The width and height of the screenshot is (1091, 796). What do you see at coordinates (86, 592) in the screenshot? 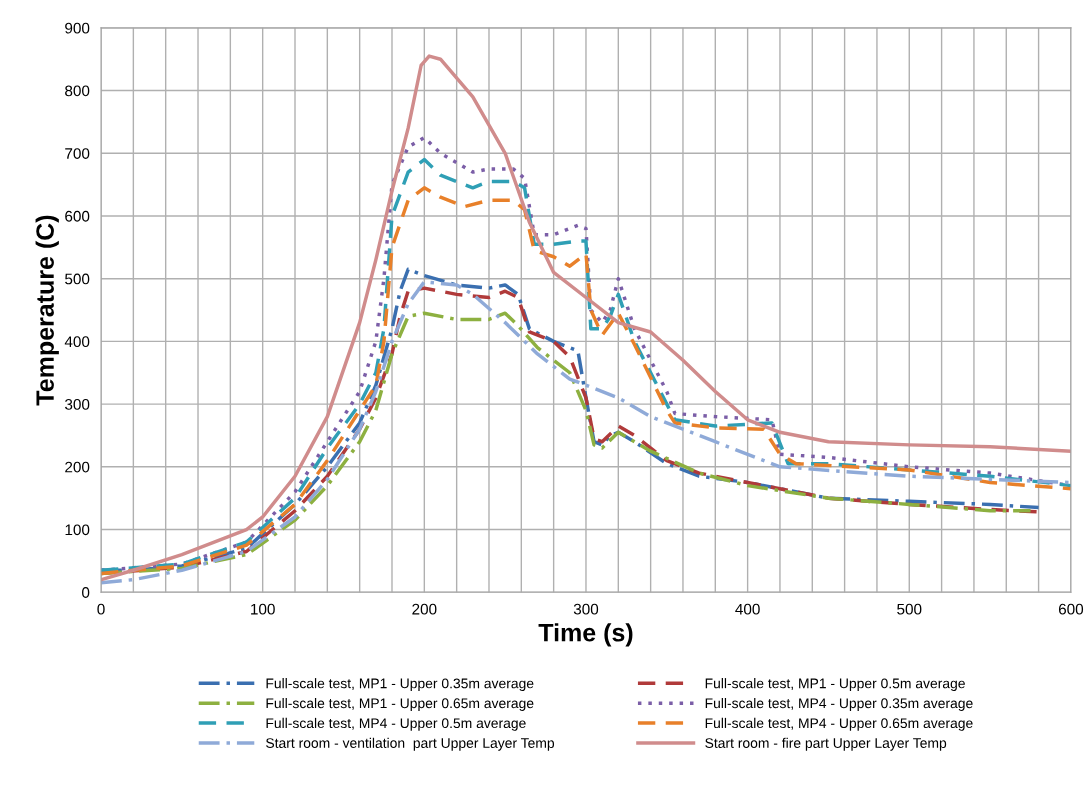
I see `y-tick-label: 0` at bounding box center [86, 592].